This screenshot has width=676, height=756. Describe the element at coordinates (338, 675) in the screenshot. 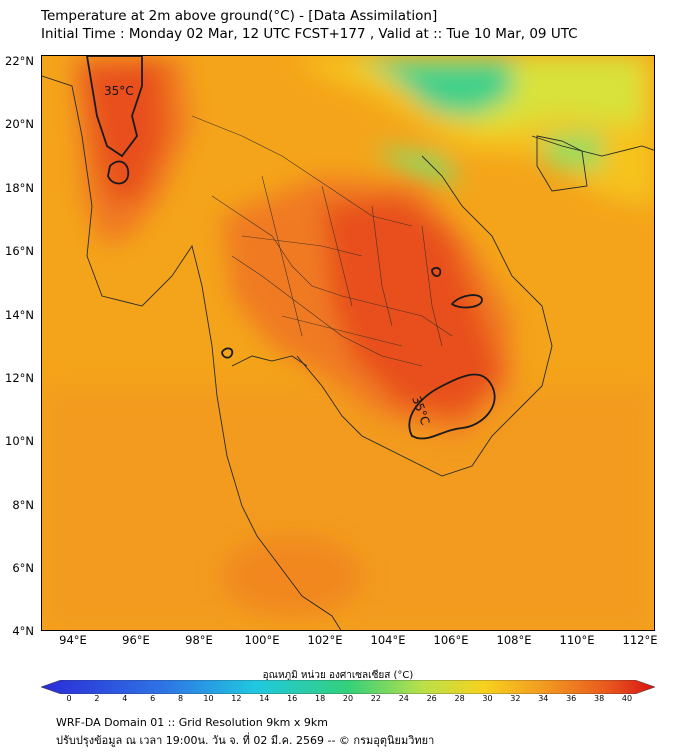

I see `colorbar-title: อุณหภูมิ หน่วย องศาเซลเซียส (°C)` at that location.